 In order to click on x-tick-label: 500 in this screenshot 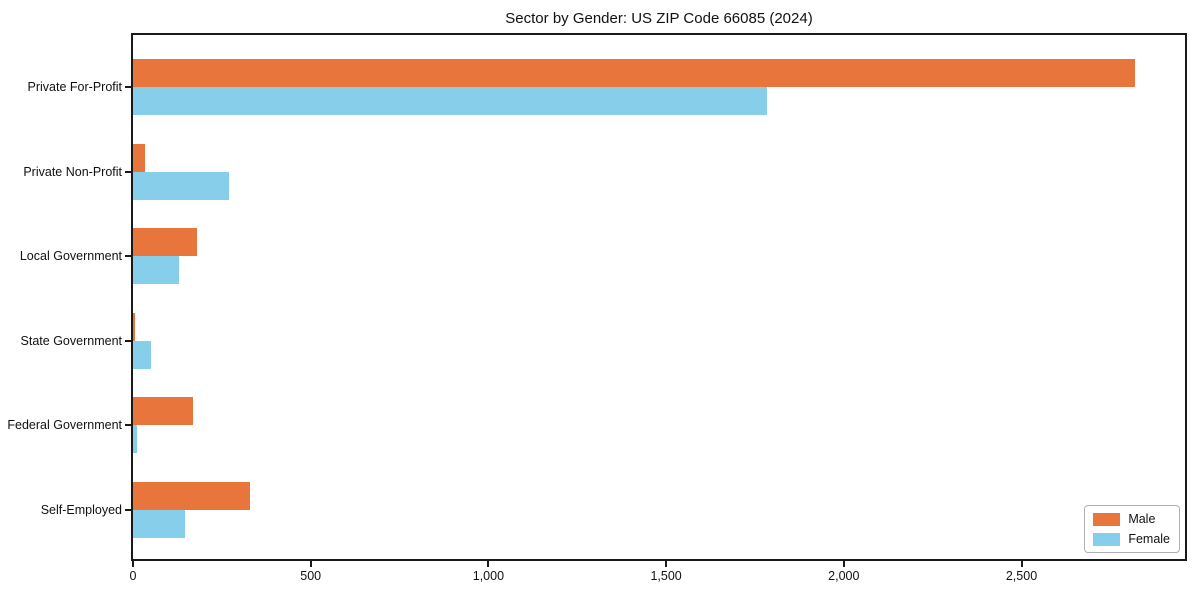, I will do `click(311, 576)`.